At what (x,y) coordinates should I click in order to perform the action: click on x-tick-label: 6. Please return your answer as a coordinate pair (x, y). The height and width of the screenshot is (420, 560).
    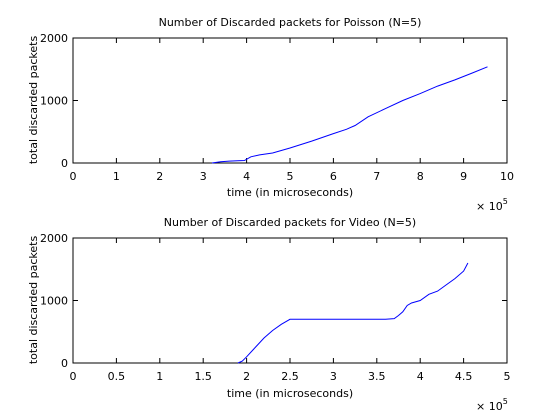
    Looking at the image, I should click on (333, 176).